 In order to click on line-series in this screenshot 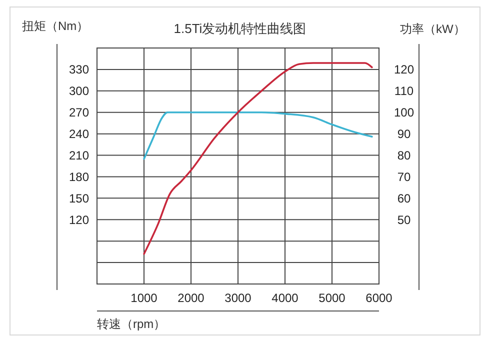, I will do `click(258, 135)`.